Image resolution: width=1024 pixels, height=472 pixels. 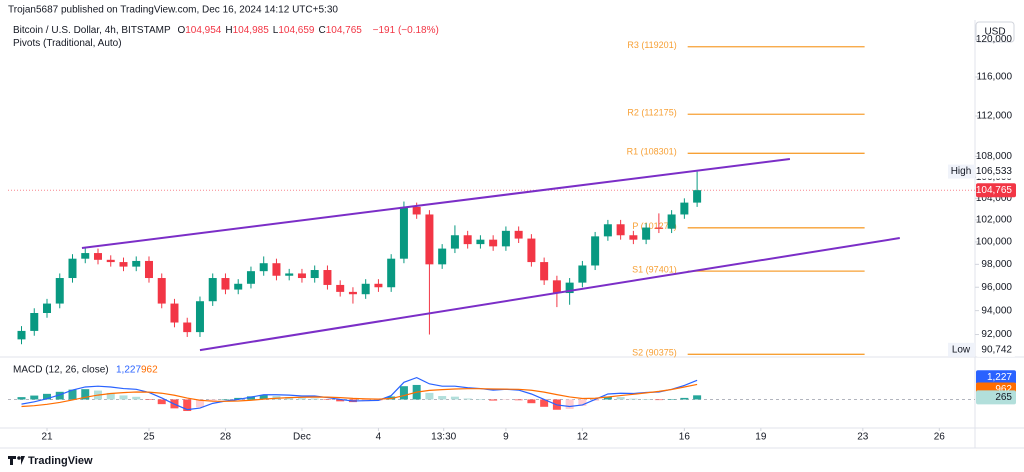 I want to click on x-tick-label: 16, so click(x=685, y=437).